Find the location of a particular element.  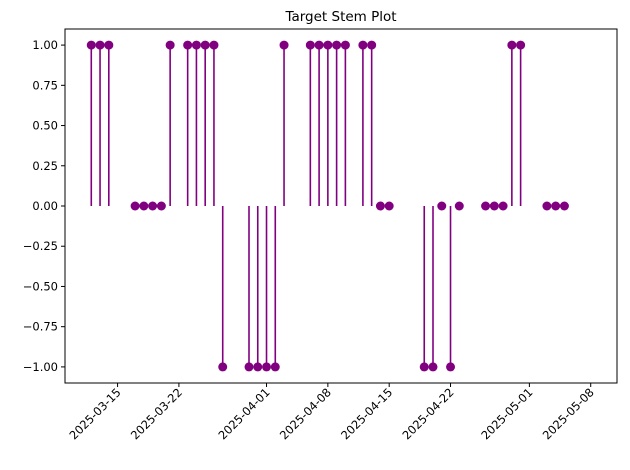

x-tick-label: 2025-04-08 is located at coordinates (305, 413).